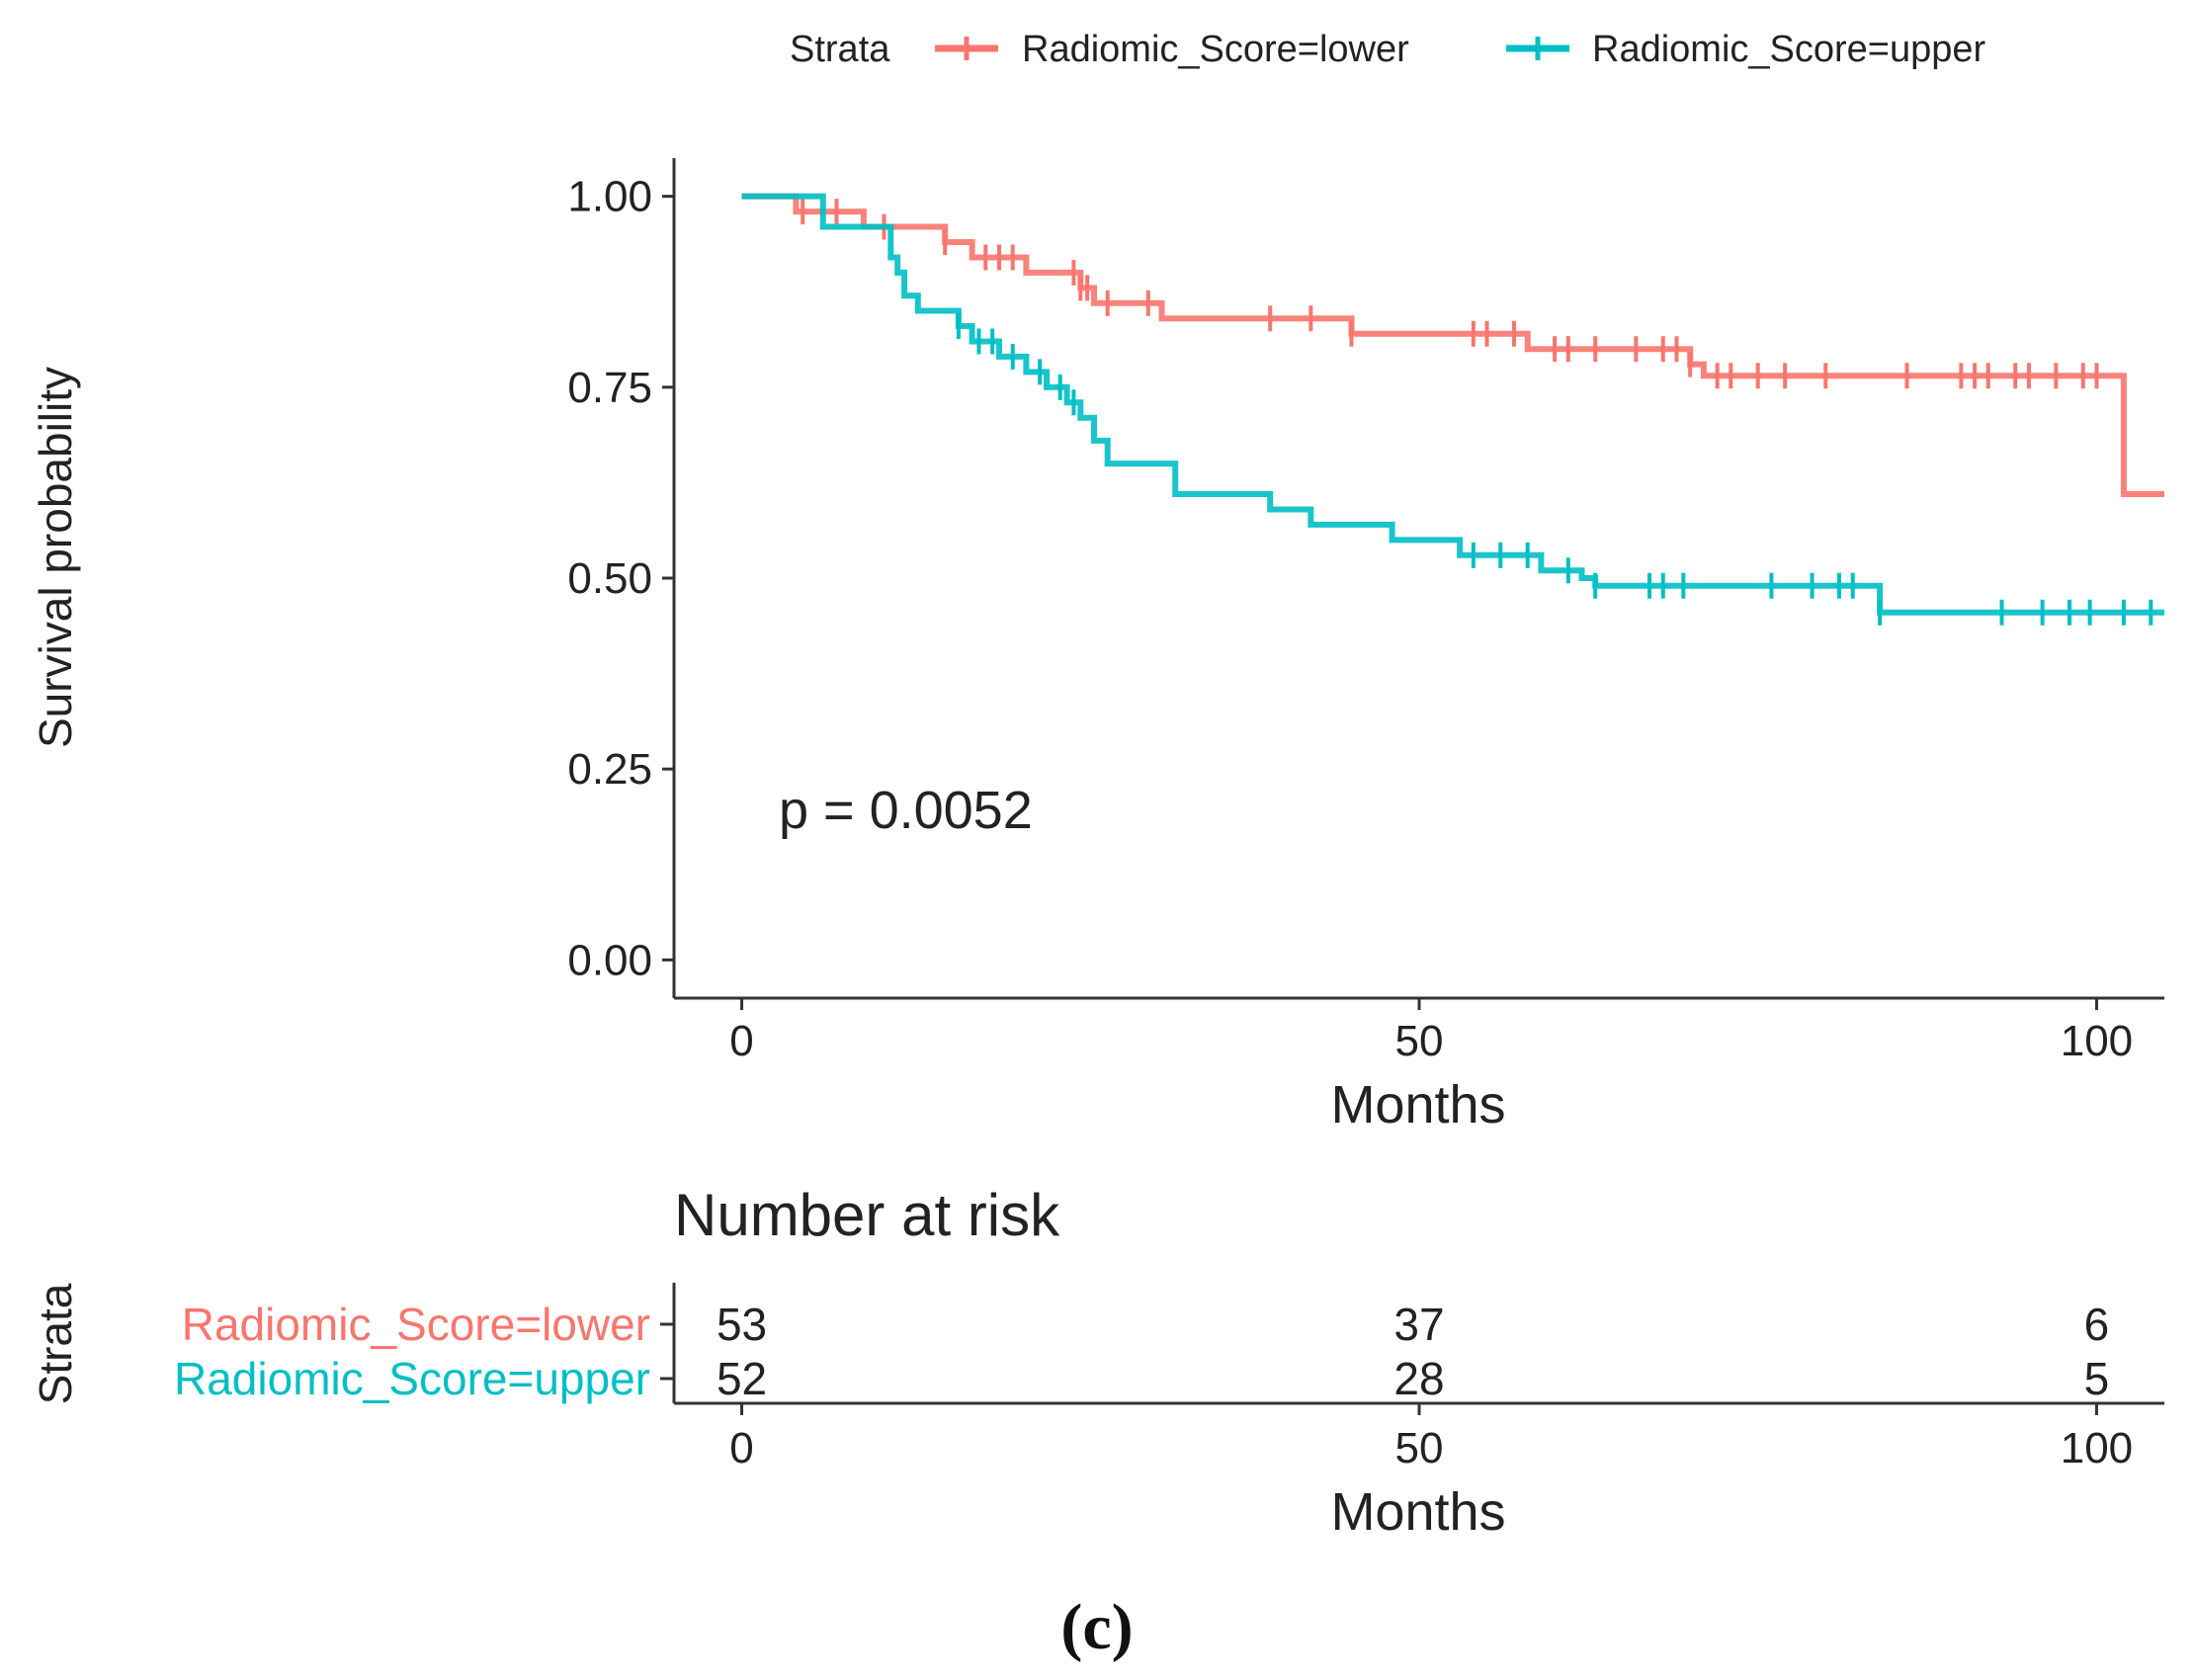  What do you see at coordinates (1418, 1378) in the screenshot?
I see `risk-count: 28` at bounding box center [1418, 1378].